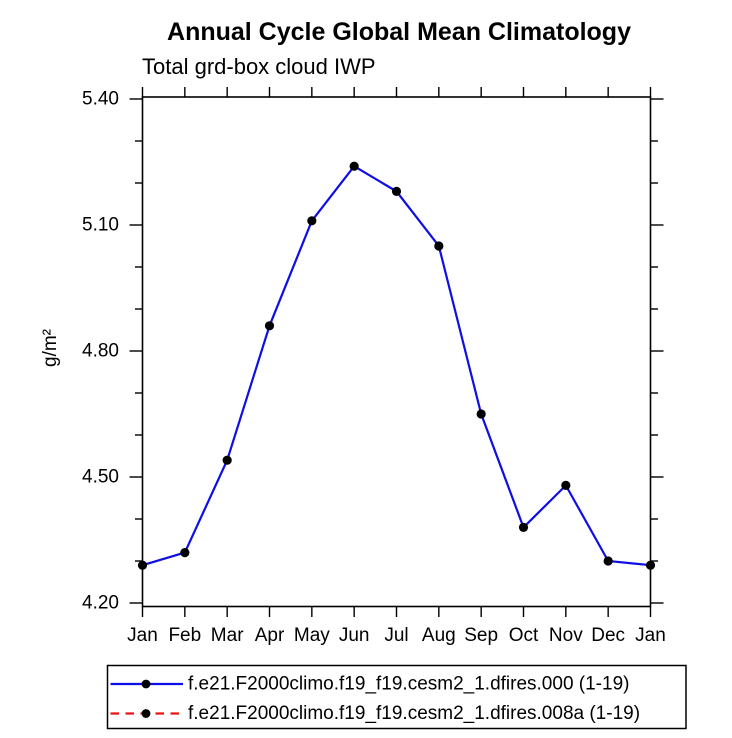  I want to click on x-tick-label: Jul, so click(396, 635).